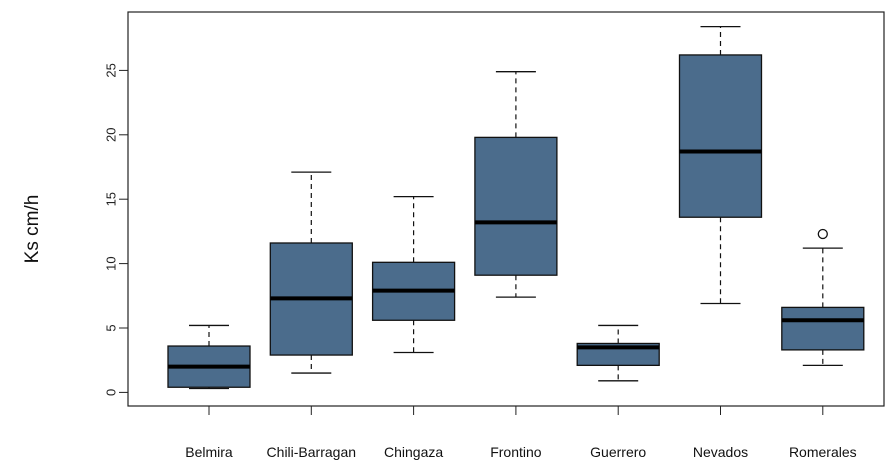  Describe the element at coordinates (516, 452) in the screenshot. I see `x-tick-label: Frontino` at that location.